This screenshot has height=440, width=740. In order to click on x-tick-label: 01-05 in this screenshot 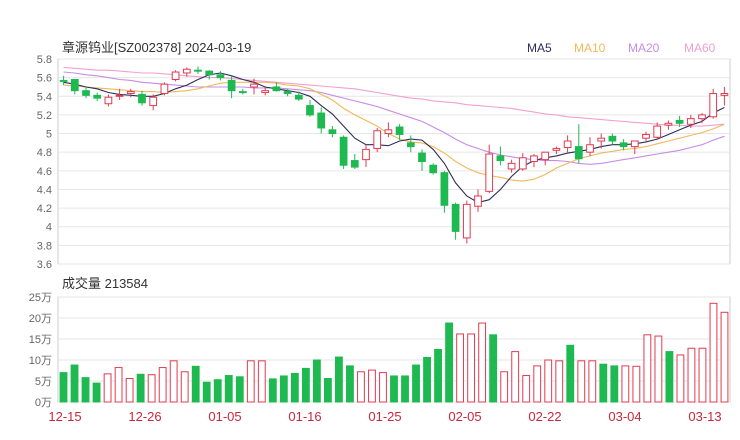, I will do `click(224, 416)`.